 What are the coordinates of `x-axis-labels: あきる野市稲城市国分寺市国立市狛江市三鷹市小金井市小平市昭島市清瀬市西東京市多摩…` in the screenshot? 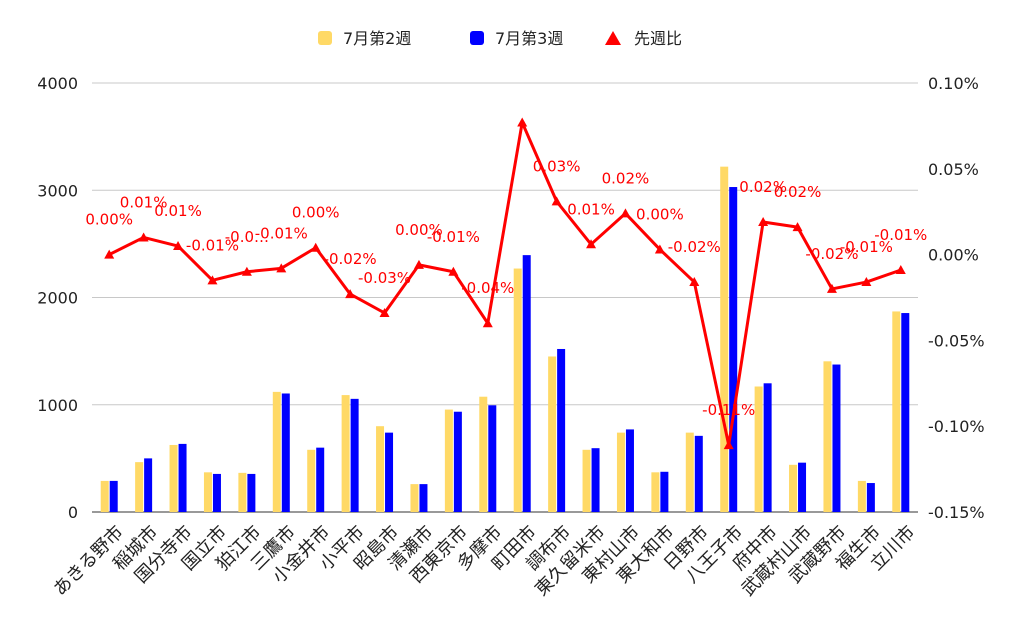 It's located at (485, 560).